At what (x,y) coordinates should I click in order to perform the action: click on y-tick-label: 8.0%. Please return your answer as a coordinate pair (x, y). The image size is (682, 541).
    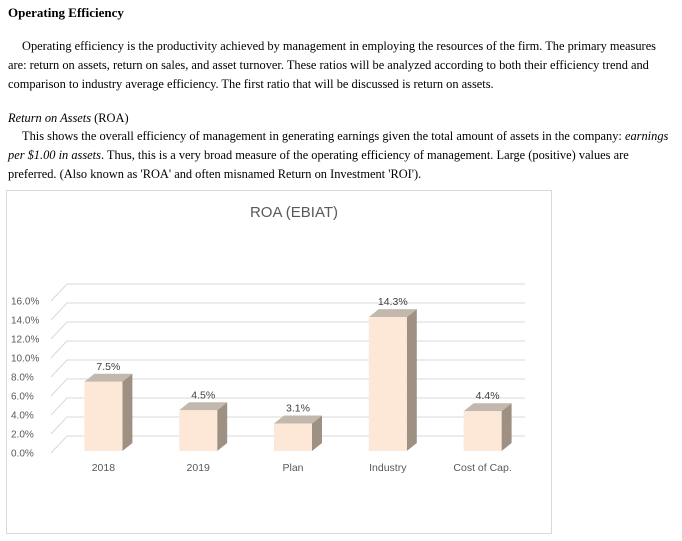
    Looking at the image, I should click on (22, 378).